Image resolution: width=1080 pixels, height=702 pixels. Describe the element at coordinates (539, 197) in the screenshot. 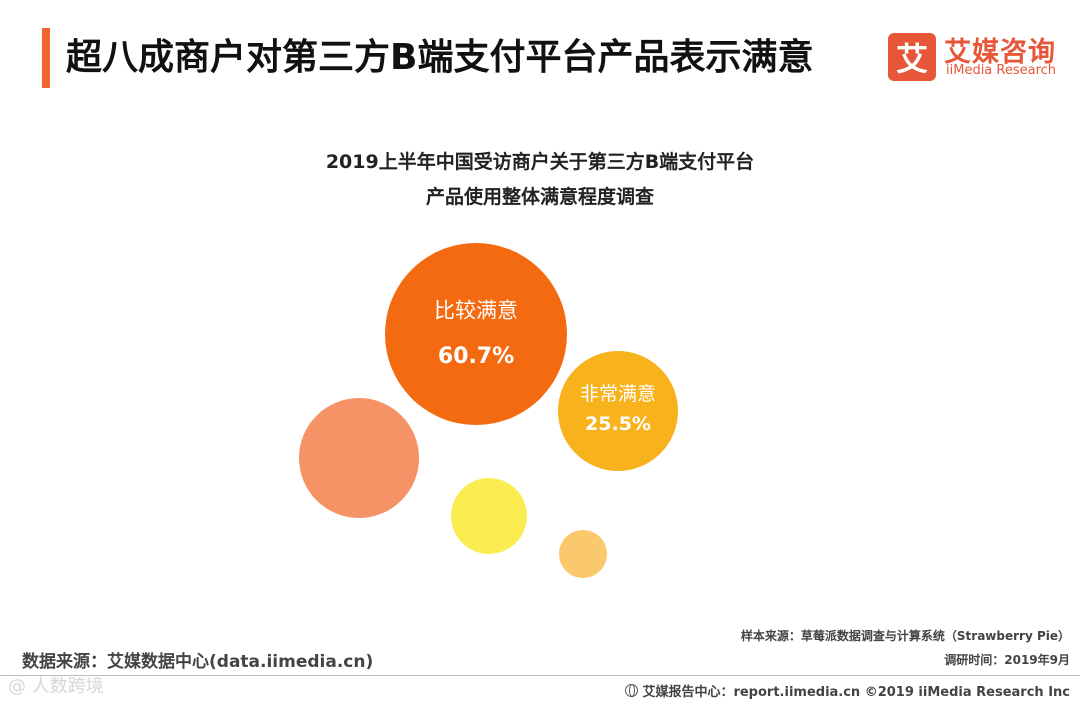

I see `chart-title-line2: 产品使用整体满意程度调查` at that location.